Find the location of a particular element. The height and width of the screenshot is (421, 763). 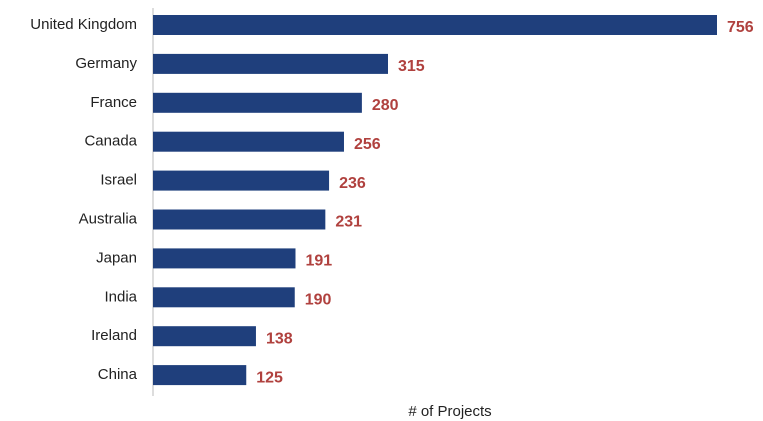

y-tick-label: Israel is located at coordinates (118, 180).